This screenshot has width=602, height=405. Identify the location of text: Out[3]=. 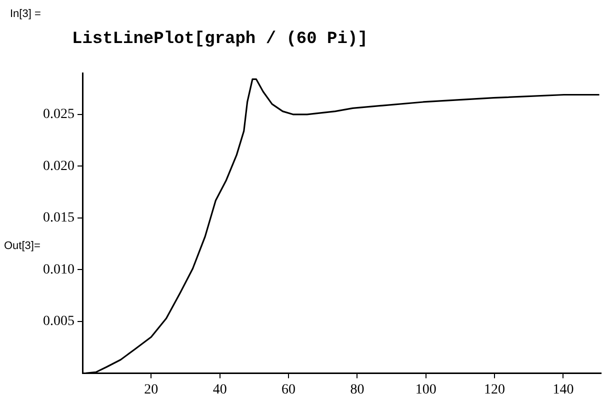
(22, 246).